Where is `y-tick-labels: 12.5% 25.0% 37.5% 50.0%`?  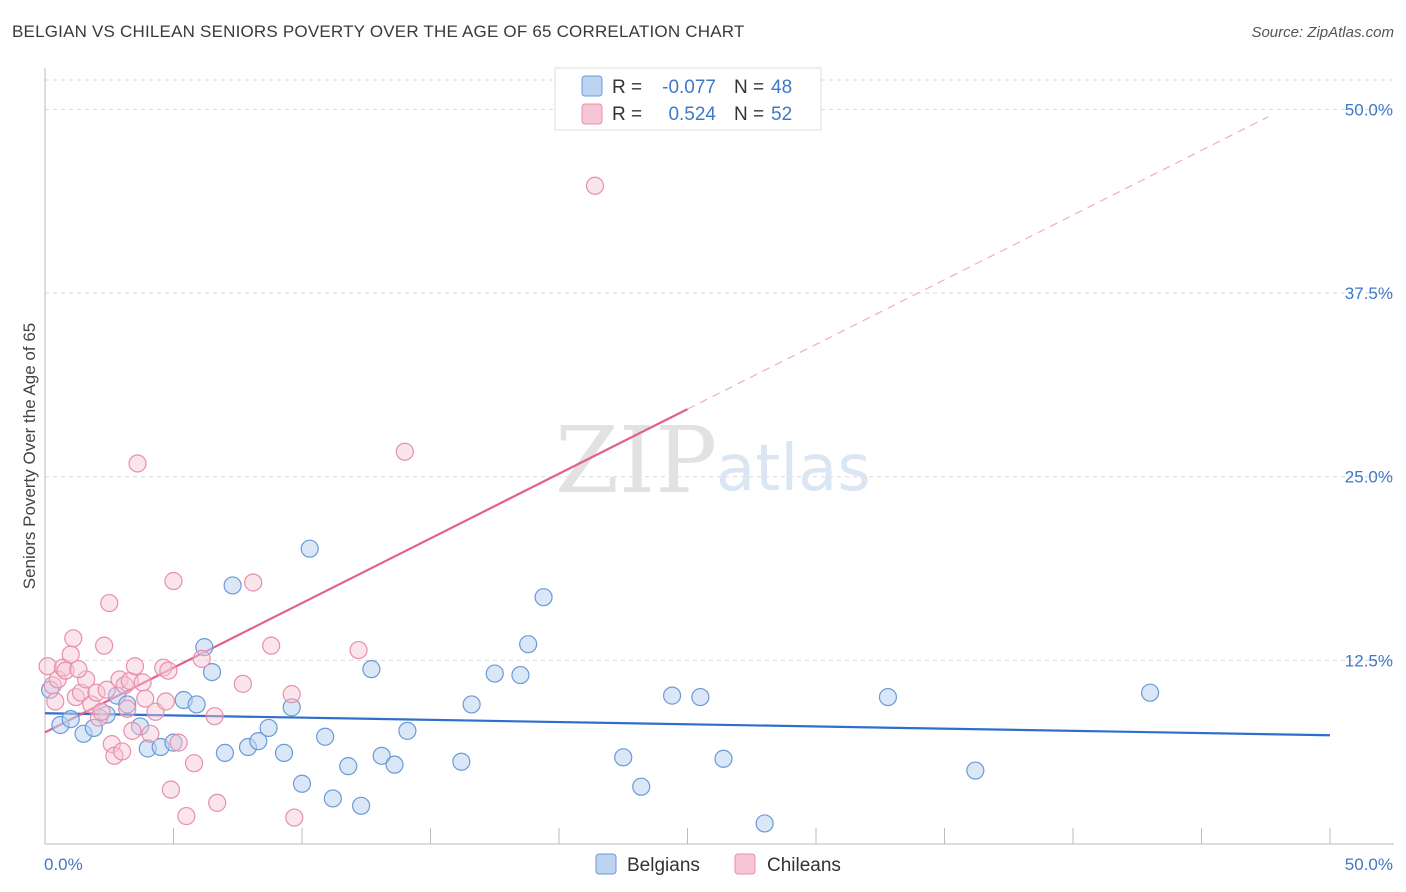 y-tick-labels: 12.5% 25.0% 37.5% 50.0% is located at coordinates (1369, 385).